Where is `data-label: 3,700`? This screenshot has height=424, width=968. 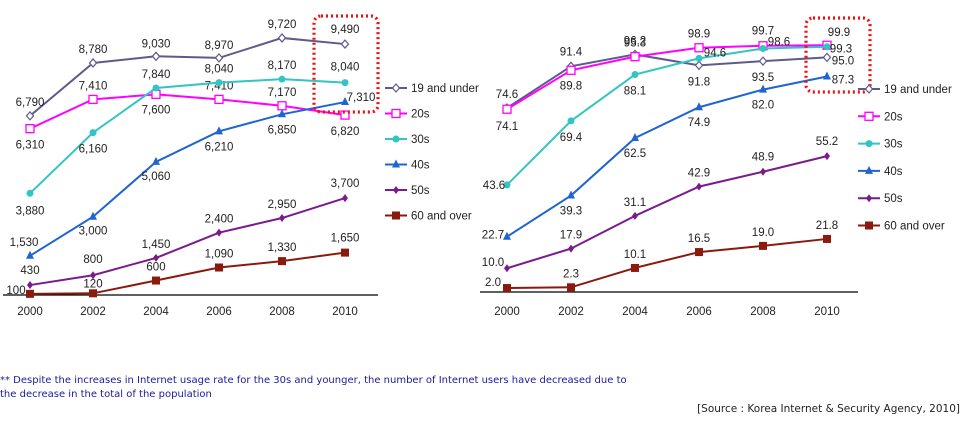 data-label: 3,700 is located at coordinates (345, 184).